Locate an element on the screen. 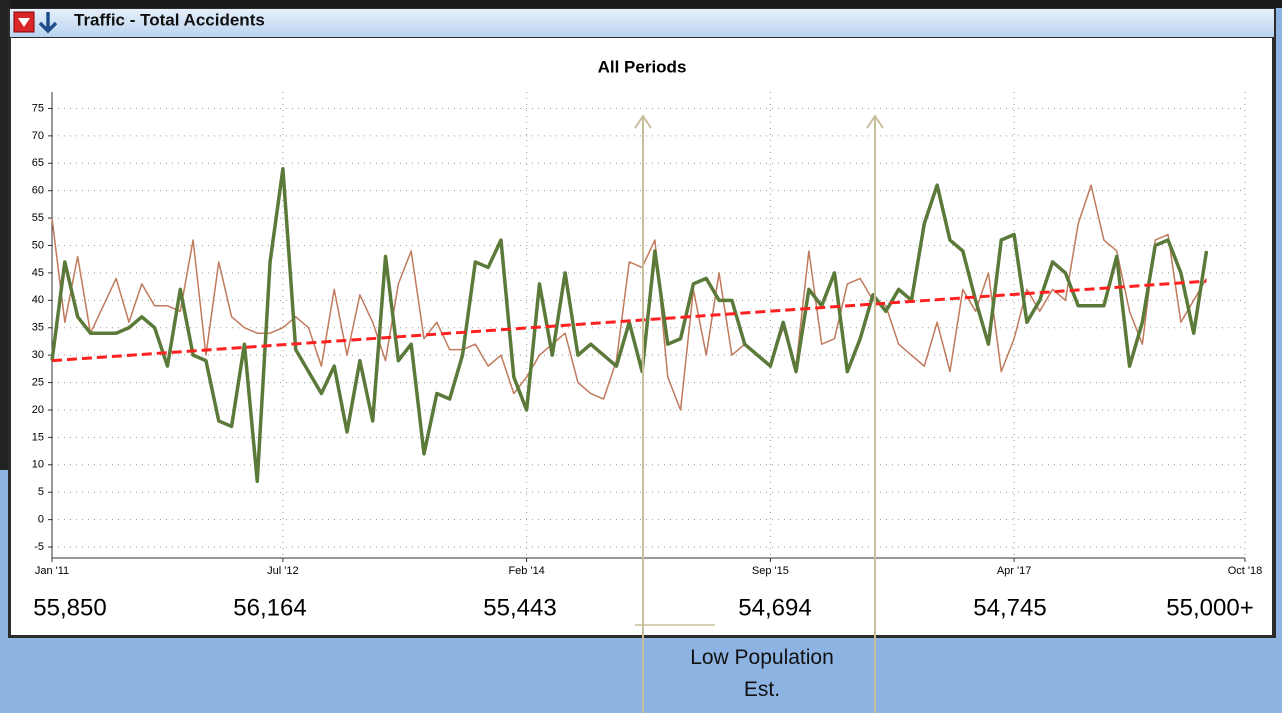 Image resolution: width=1282 pixels, height=713 pixels. y-tick-label: 65 is located at coordinates (38, 163).